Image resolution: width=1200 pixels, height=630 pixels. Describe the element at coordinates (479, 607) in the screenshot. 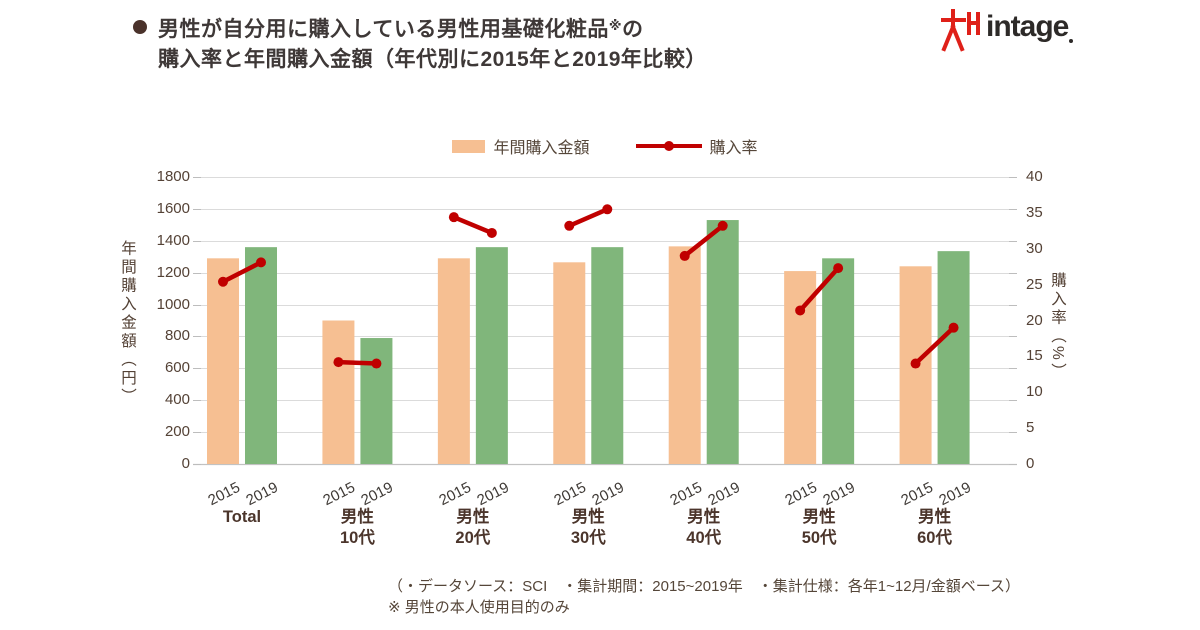

I see `footer-footnote-line: ※ 男性の本人使用目的のみ` at that location.